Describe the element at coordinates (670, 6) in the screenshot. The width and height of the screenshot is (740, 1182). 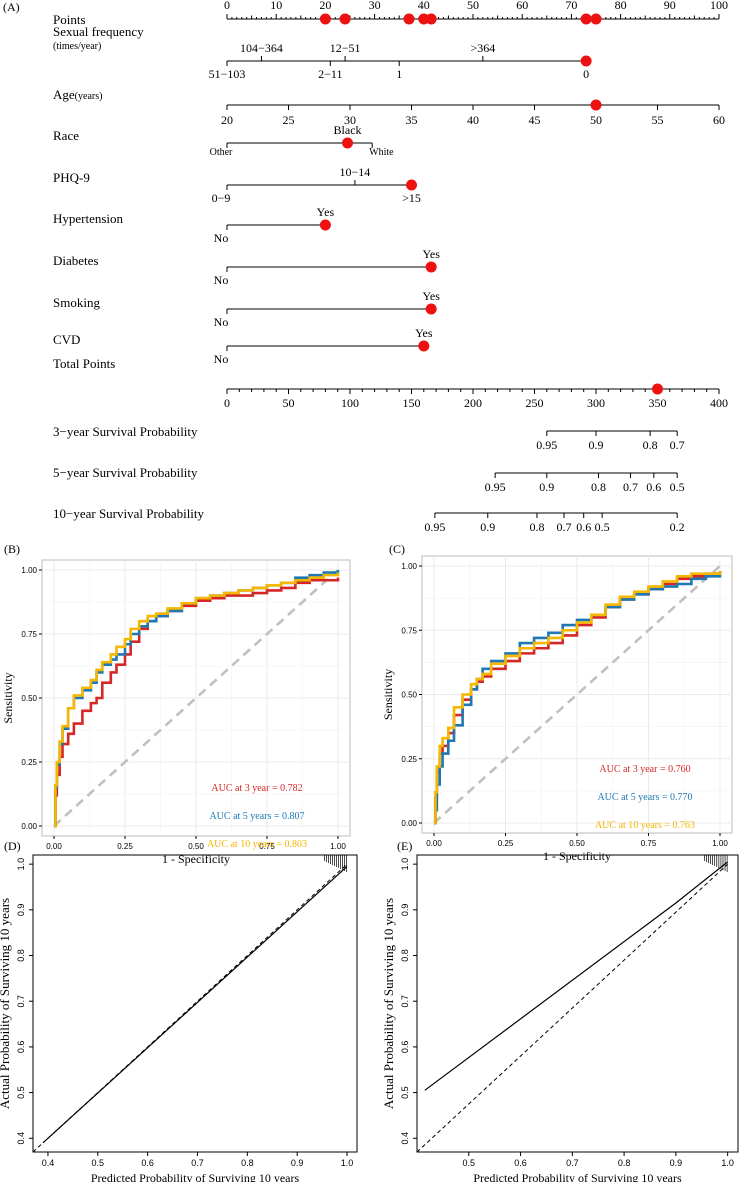
I see `points-tick-label: 90` at that location.